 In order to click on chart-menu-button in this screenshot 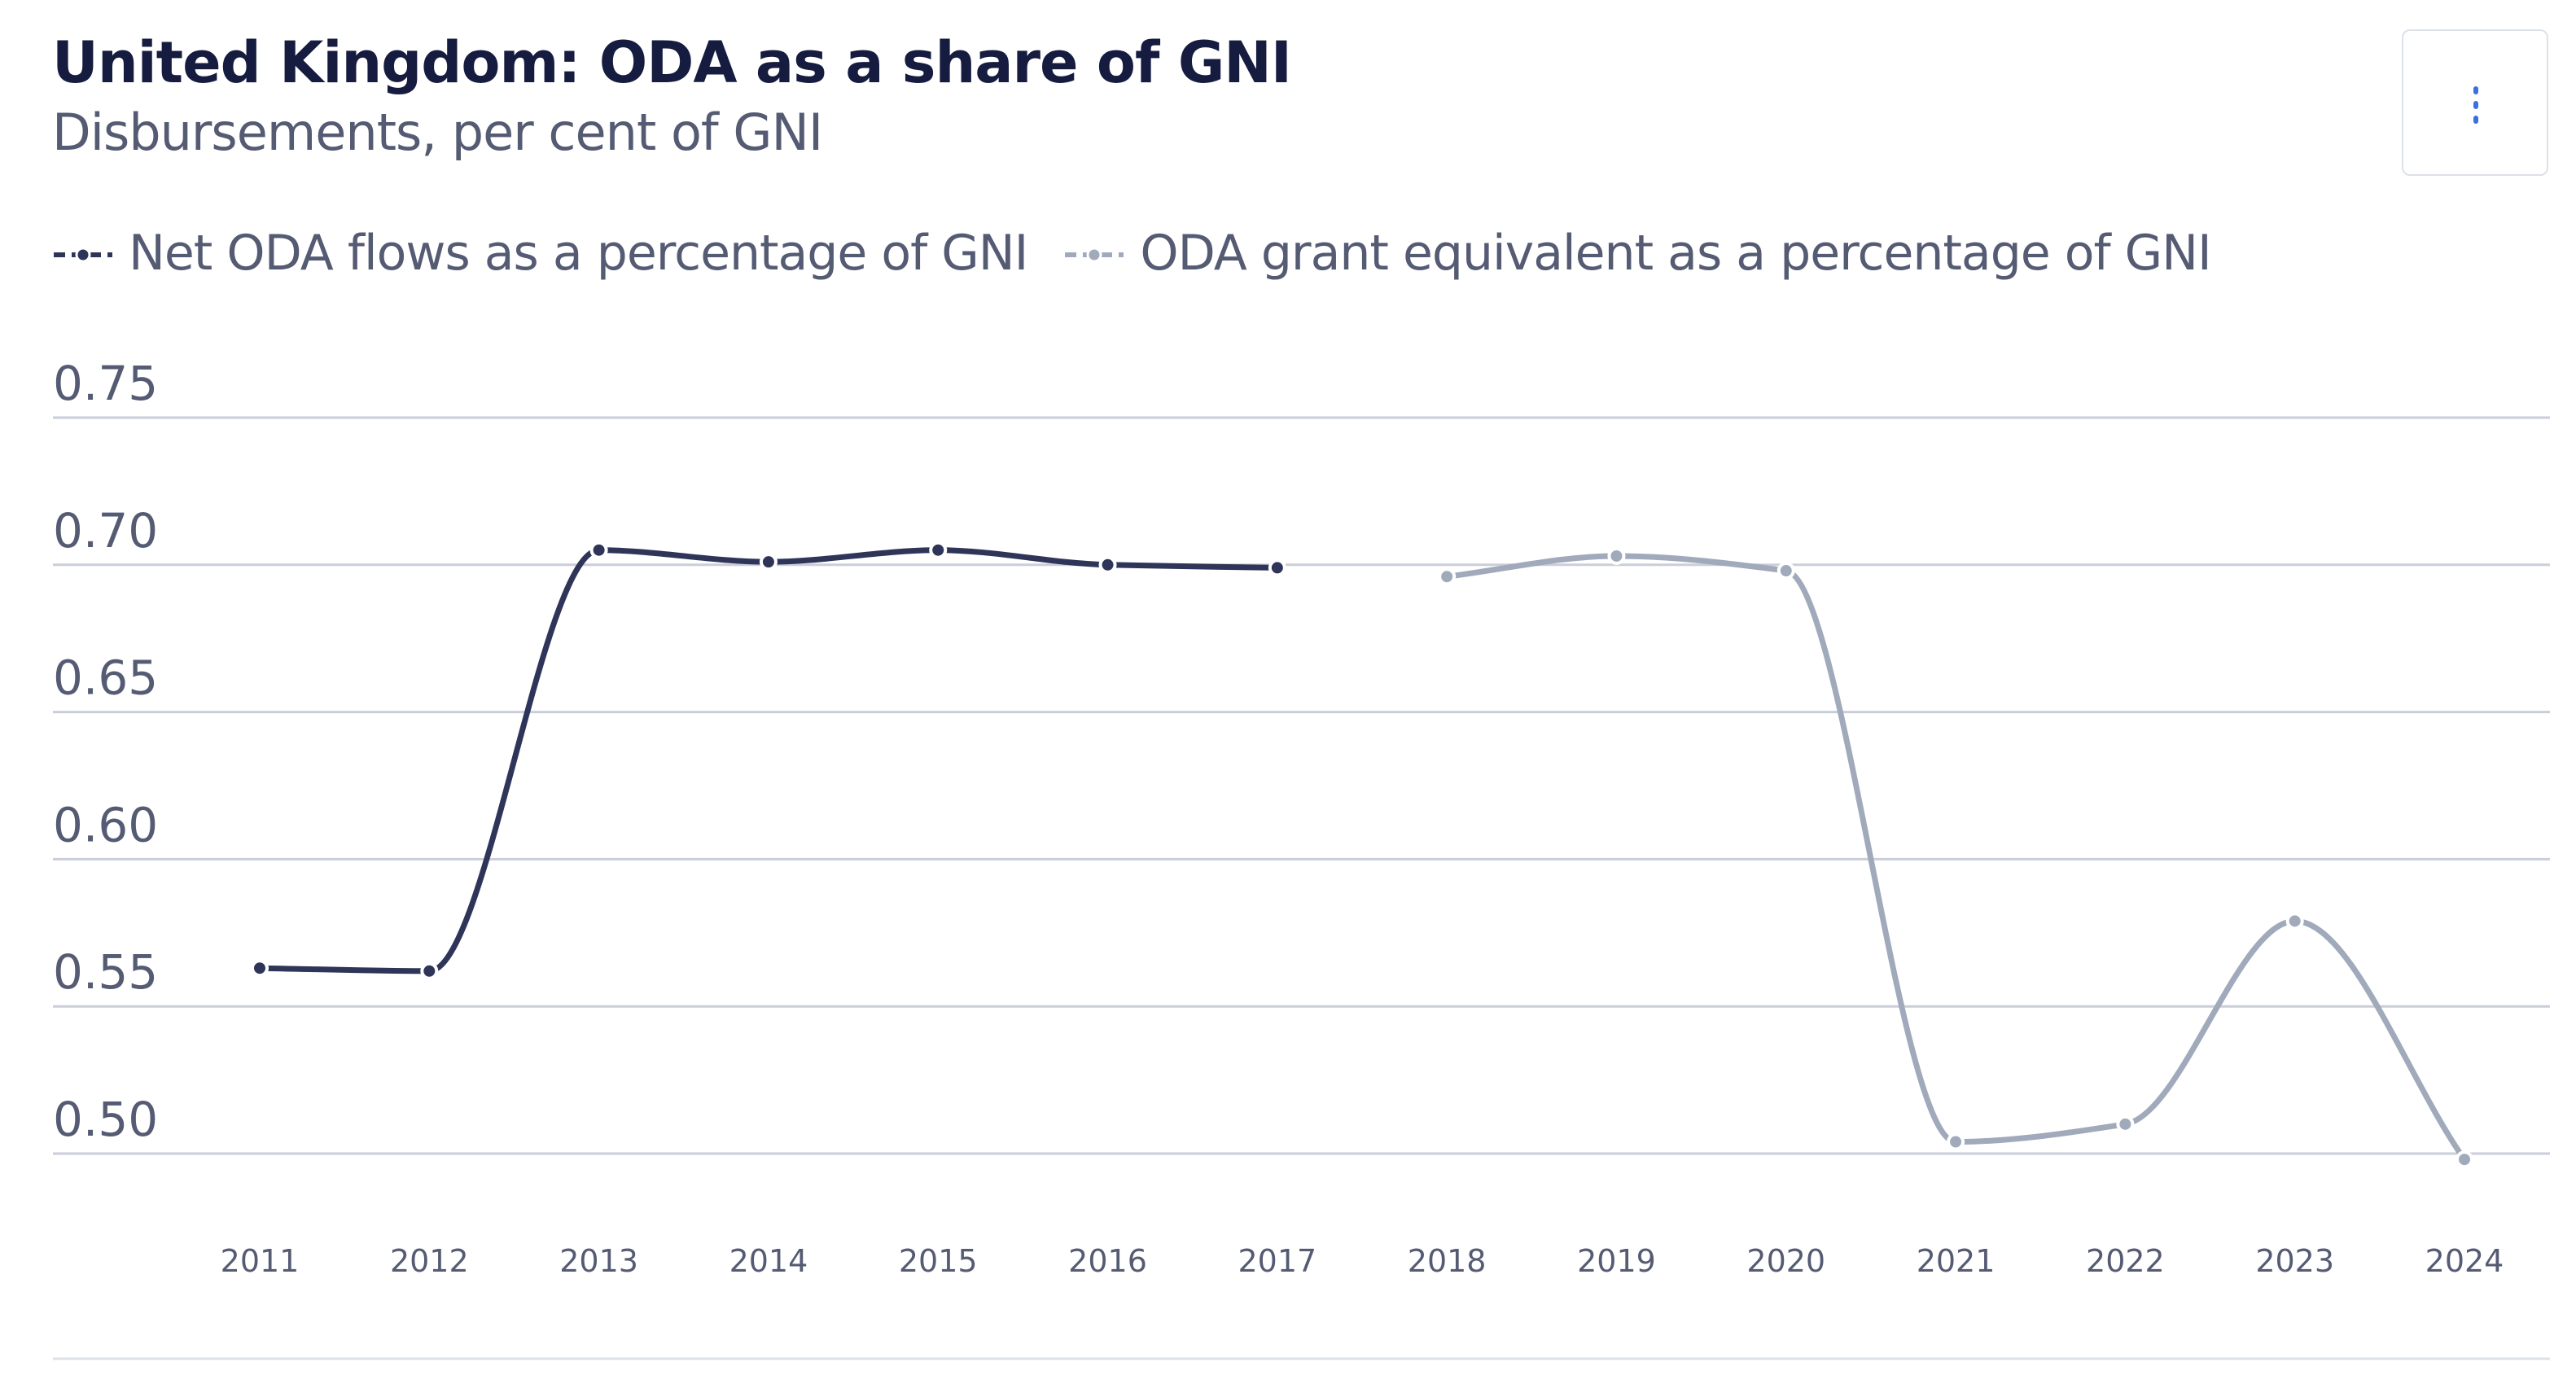, I will do `click(2475, 102)`.